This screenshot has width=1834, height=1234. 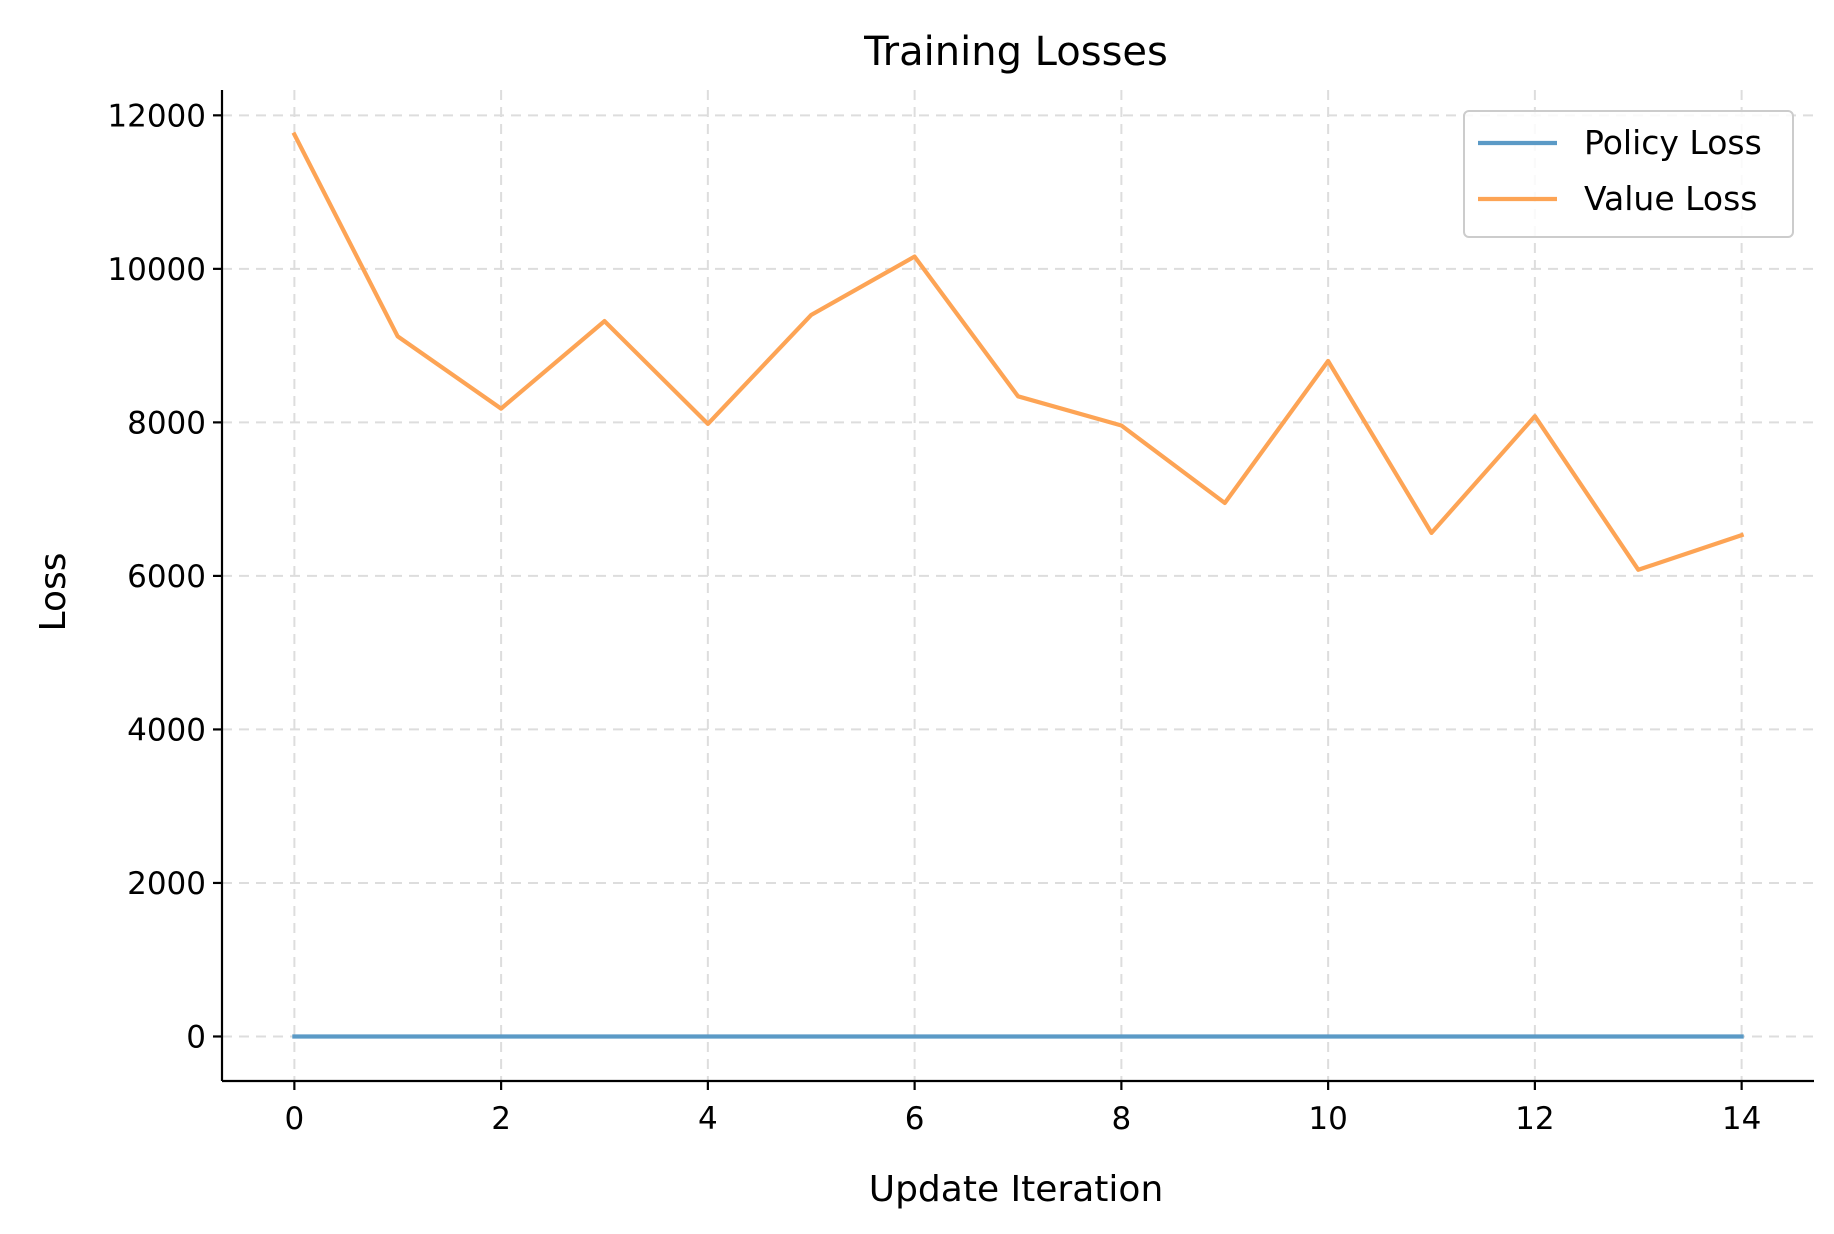 What do you see at coordinates (1671, 198) in the screenshot?
I see `legend-label-value-loss: Value Loss` at bounding box center [1671, 198].